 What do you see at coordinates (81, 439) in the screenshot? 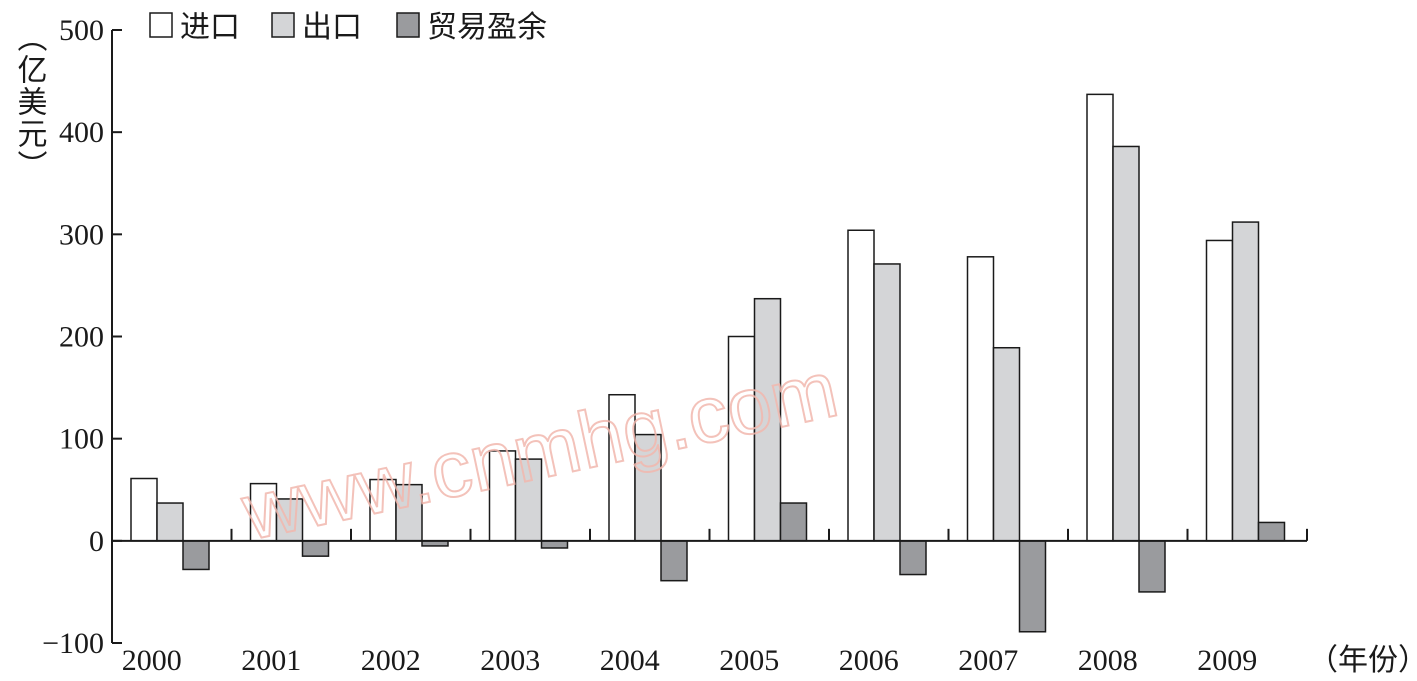
I see `y-tick-label: 100` at bounding box center [81, 439].